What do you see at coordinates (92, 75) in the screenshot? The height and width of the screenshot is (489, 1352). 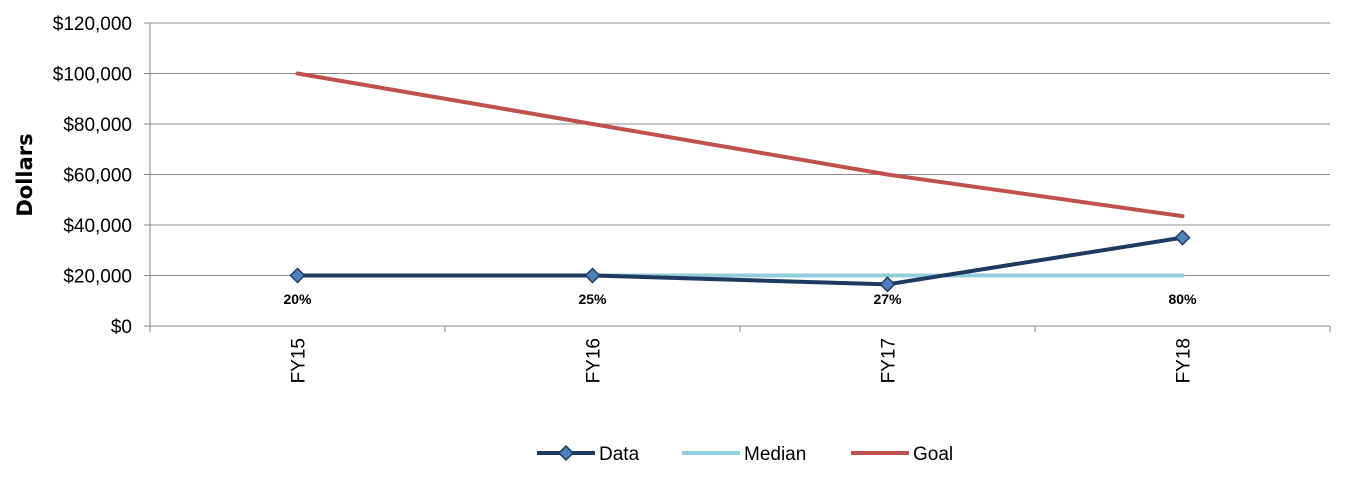 I see `y-tick-label: $100,000` at bounding box center [92, 75].